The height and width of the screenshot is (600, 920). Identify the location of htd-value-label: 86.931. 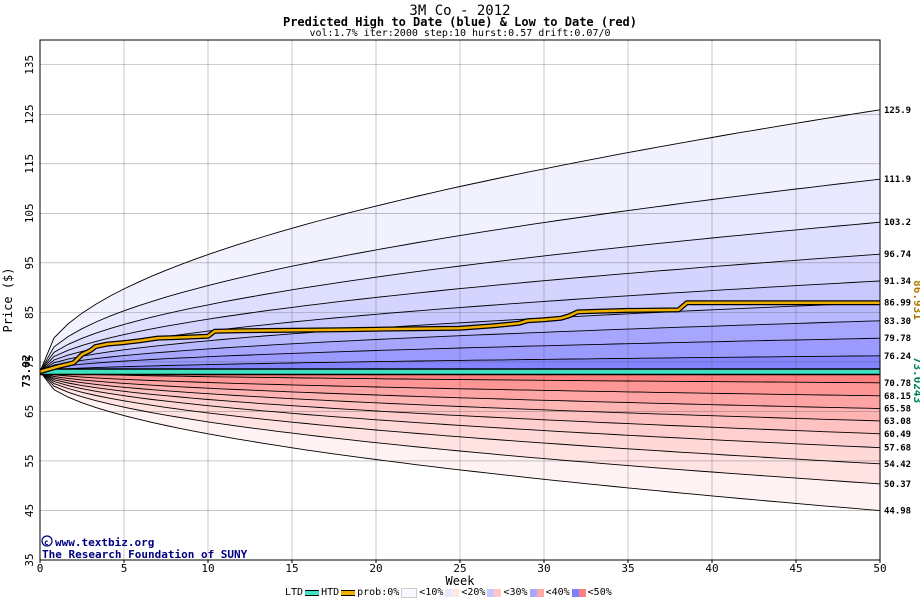
(915, 300).